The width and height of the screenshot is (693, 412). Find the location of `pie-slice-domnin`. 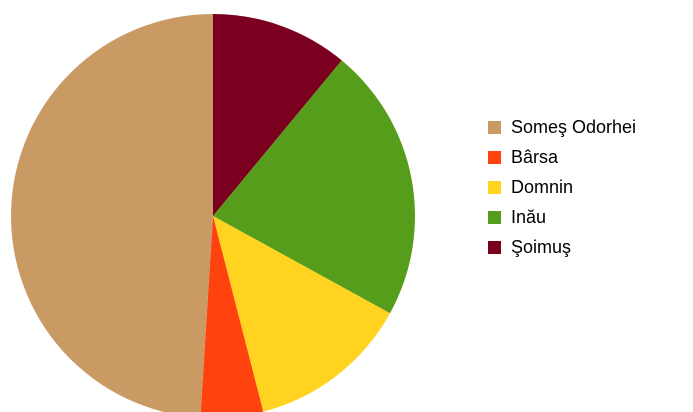

pie-slice-domnin is located at coordinates (302, 314).